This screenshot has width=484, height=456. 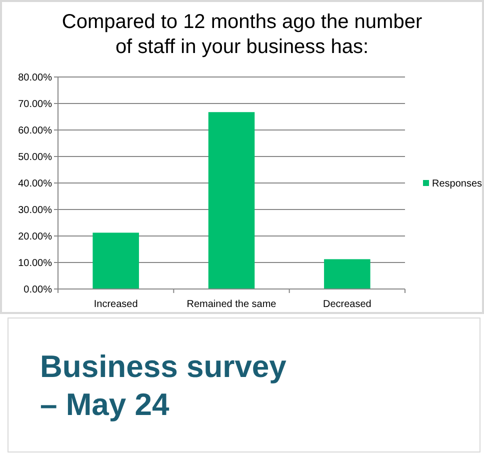 What do you see at coordinates (242, 34) in the screenshot?
I see `chart-title: Compared to 12 months ago the number of staff in your business has:` at bounding box center [242, 34].